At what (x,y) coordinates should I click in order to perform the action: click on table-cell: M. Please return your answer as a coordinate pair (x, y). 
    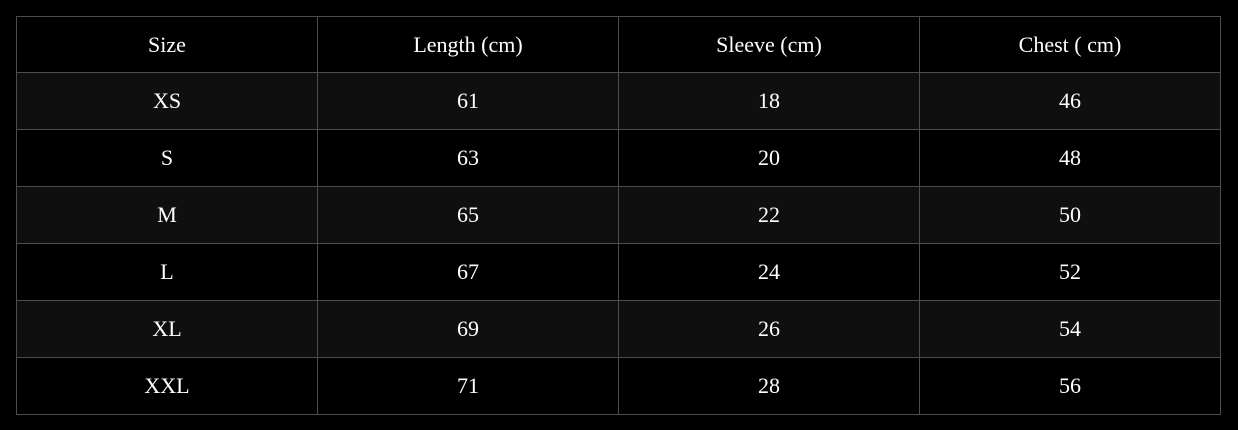
    Looking at the image, I should click on (167, 215).